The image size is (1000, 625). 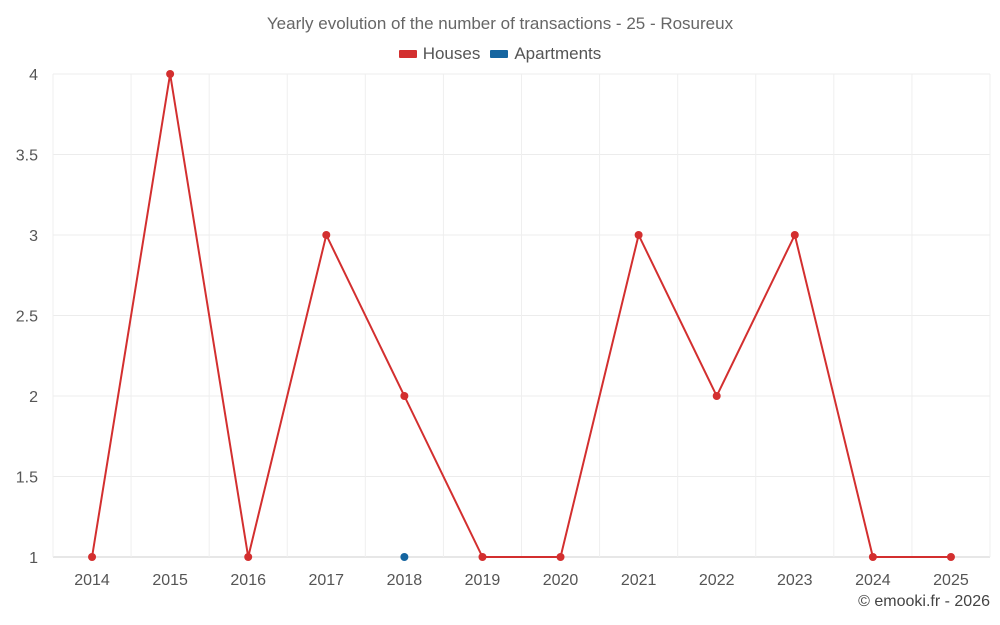 What do you see at coordinates (248, 580) in the screenshot?
I see `x-tick-label: 2016` at bounding box center [248, 580].